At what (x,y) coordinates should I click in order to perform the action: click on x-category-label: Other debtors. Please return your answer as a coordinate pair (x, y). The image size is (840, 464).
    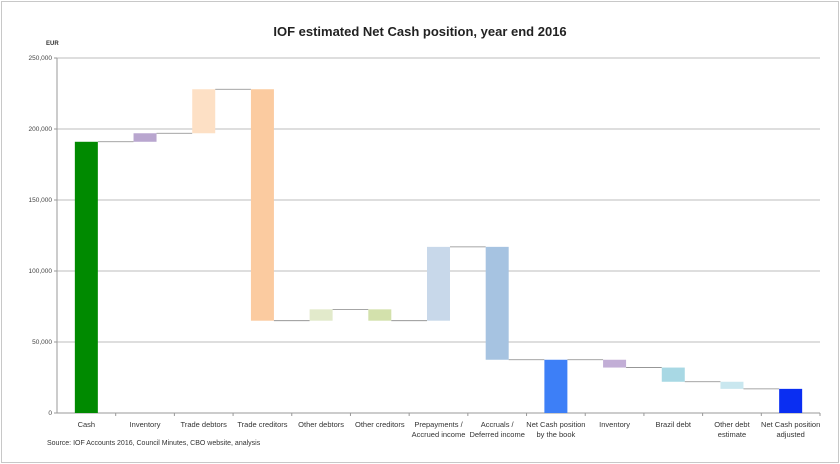
    Looking at the image, I should click on (321, 424).